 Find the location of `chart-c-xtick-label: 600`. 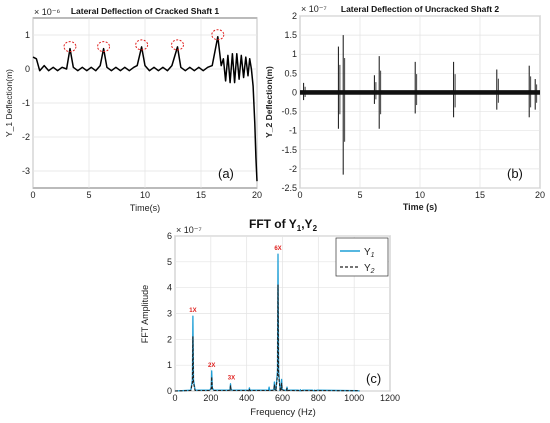

chart-c-xtick-label: 600 is located at coordinates (282, 398).